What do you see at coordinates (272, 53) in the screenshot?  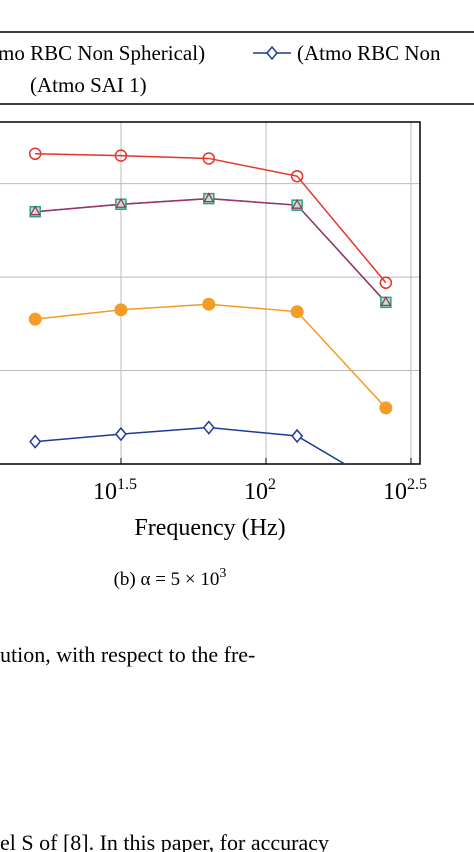 I see `legend-marker` at bounding box center [272, 53].